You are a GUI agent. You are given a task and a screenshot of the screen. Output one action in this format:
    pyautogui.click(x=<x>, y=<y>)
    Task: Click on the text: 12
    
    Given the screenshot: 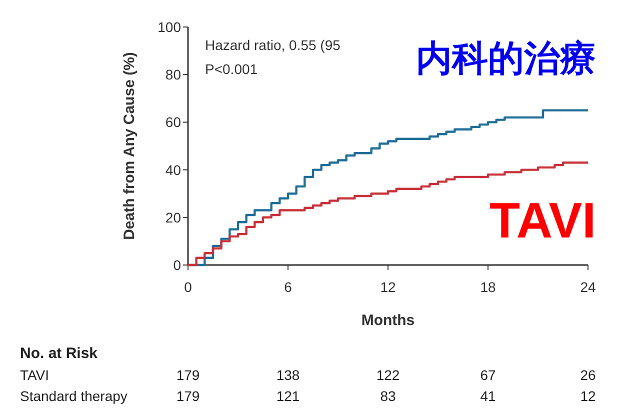 What is the action you would take?
    pyautogui.click(x=588, y=396)
    